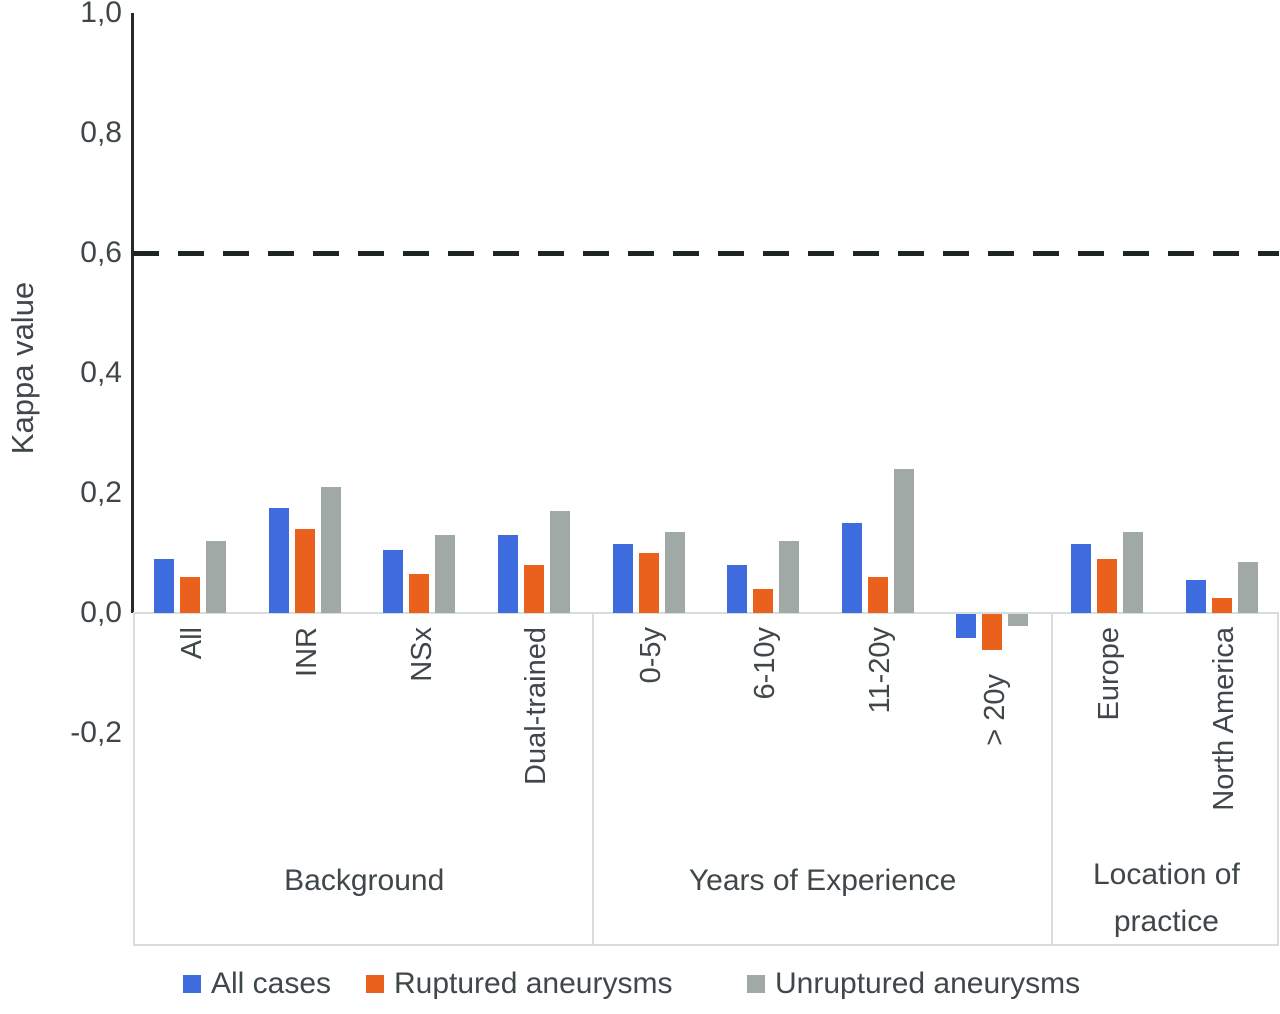 Image resolution: width=1280 pixels, height=1014 pixels. What do you see at coordinates (822, 880) in the screenshot?
I see `group-label: Years of Experience` at bounding box center [822, 880].